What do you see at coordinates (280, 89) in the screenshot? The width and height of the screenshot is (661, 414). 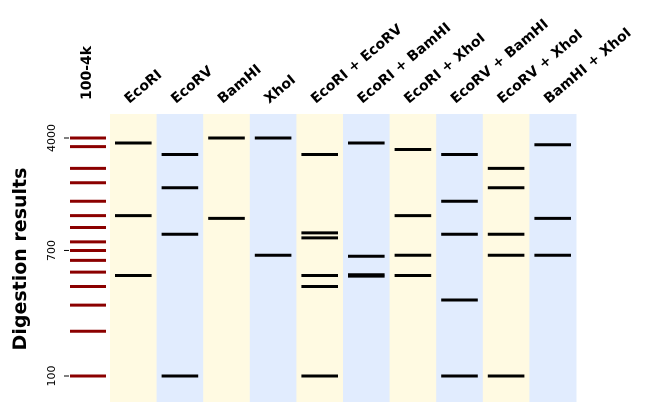 I see `lane-label: XhoI` at bounding box center [280, 89].